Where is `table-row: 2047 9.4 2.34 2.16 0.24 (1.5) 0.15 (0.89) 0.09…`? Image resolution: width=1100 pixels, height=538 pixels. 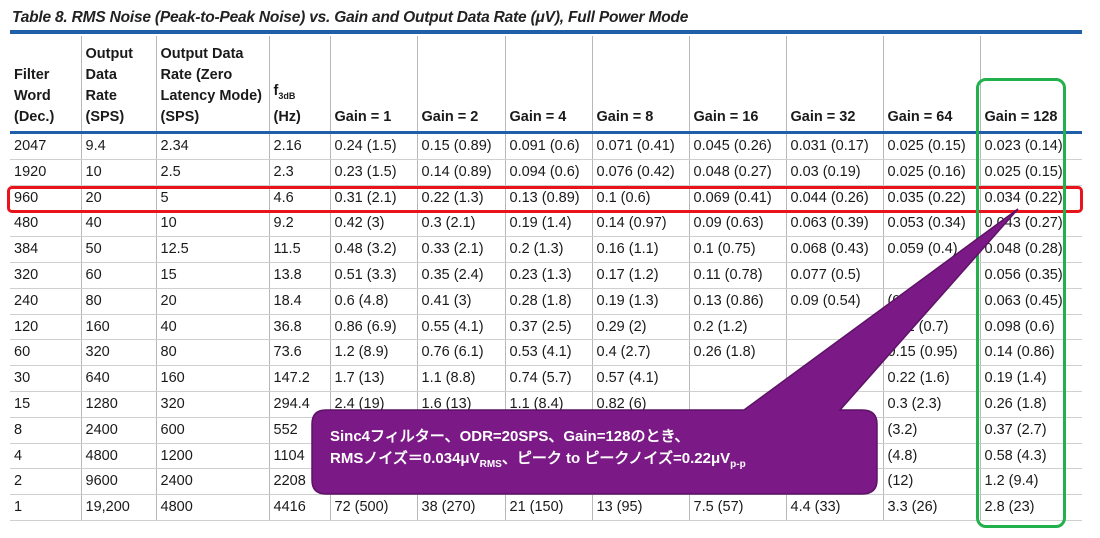 table-row: 2047 9.4 2.34 2.16 0.24 (1.5) 0.15 (0.89) 0.09… is located at coordinates (546, 146).